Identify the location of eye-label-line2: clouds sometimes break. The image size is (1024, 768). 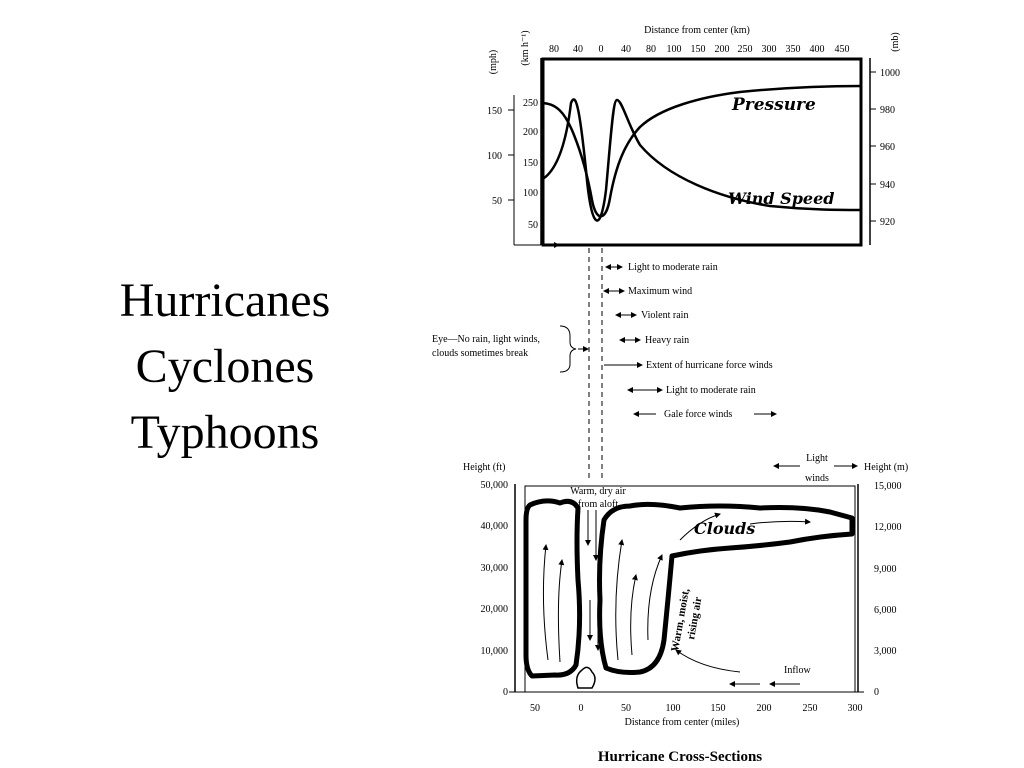
(480, 353).